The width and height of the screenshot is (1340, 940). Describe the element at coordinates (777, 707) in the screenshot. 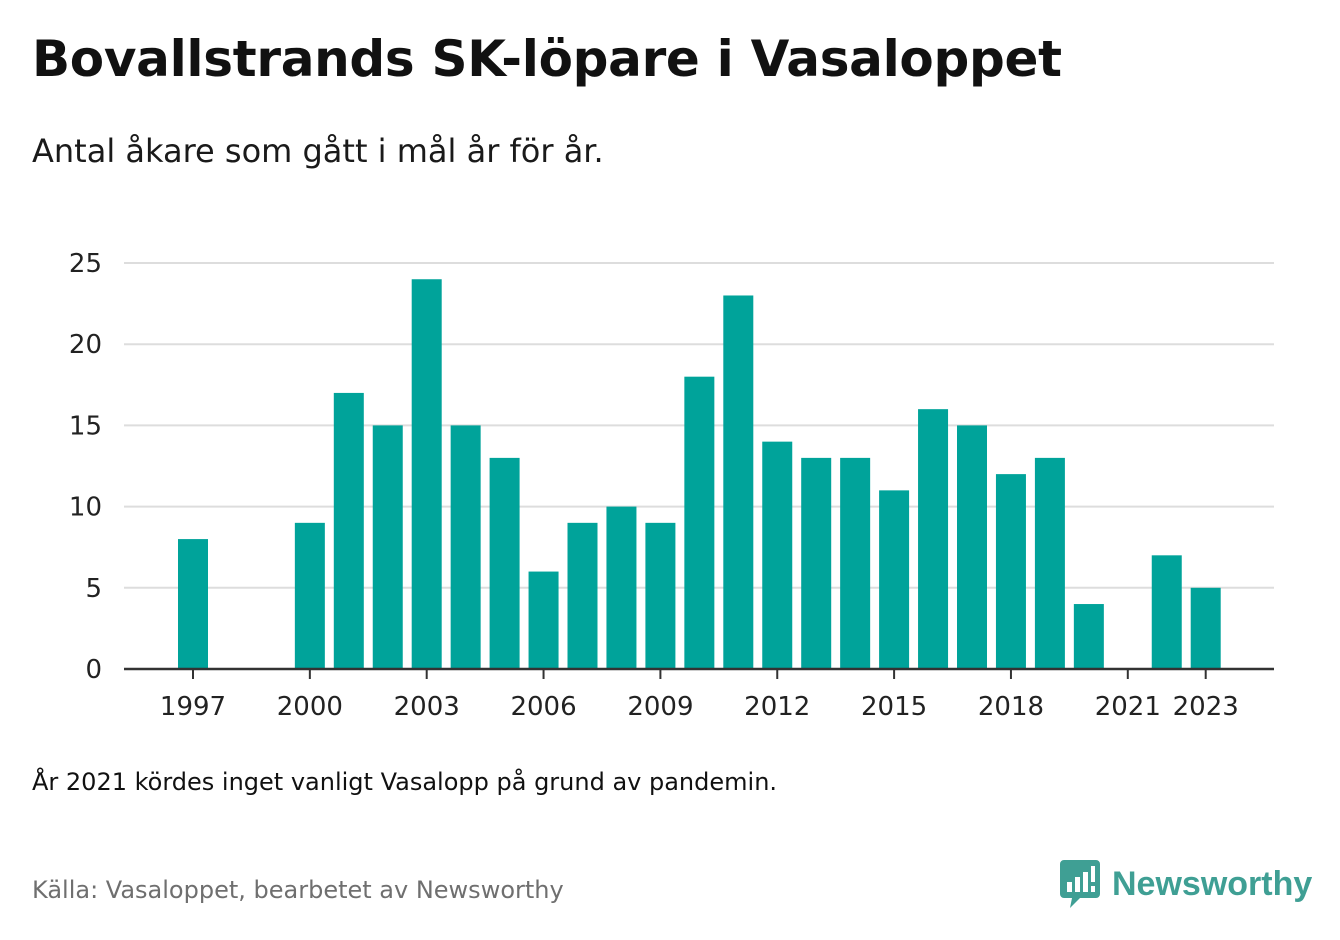

I see `x-tick-label: 2012` at that location.